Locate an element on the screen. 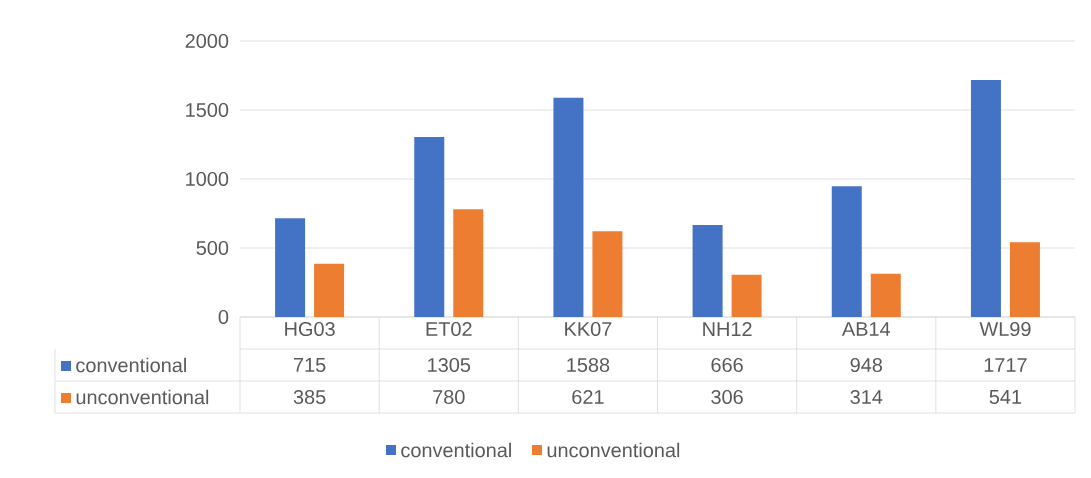 This screenshot has height=478, width=1091. data-label: 1588 is located at coordinates (588, 365).